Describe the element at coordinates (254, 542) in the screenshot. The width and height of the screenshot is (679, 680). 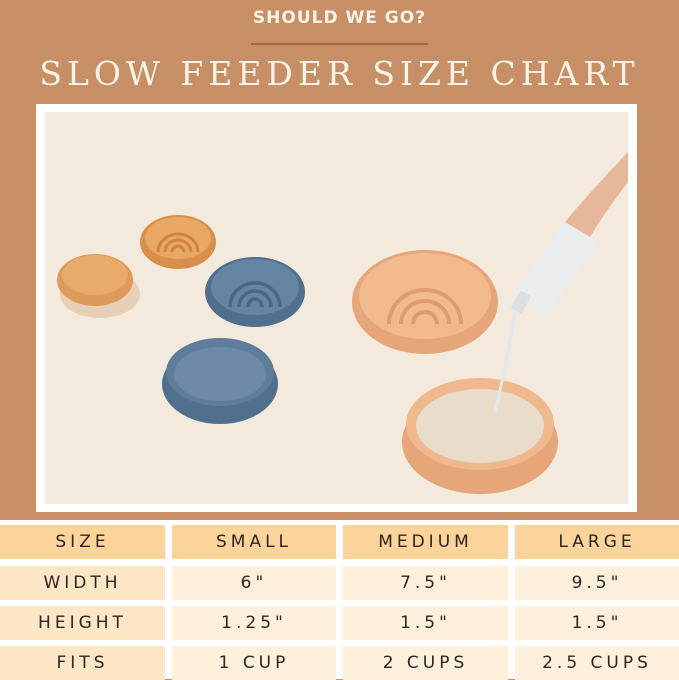
I see `header-cell: SMALL` at that location.